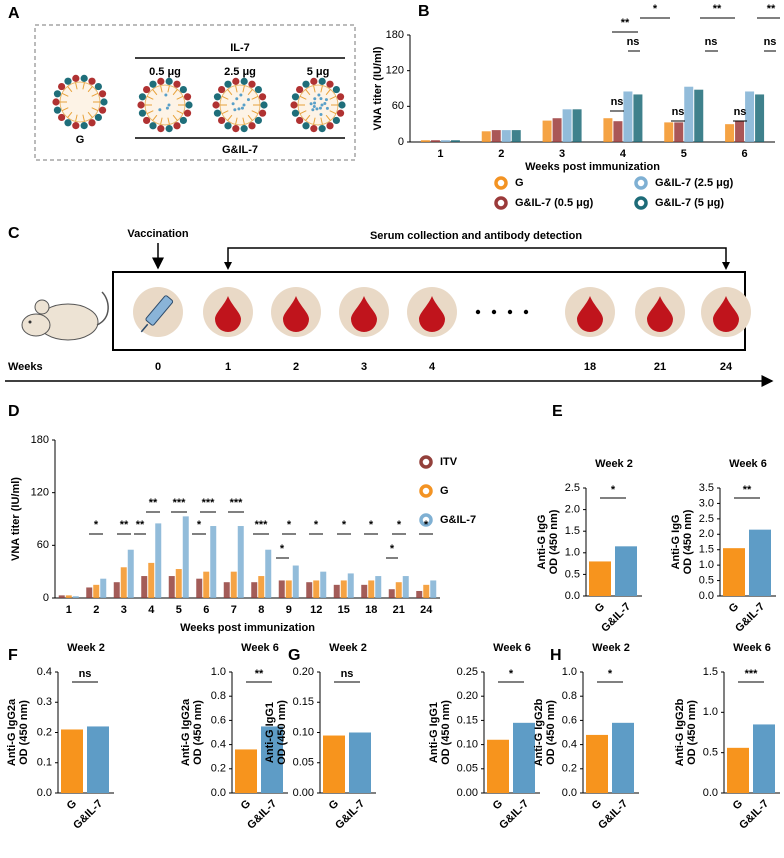 Image resolution: width=784 pixels, height=858 pixels. I want to click on ellipsis-dots, so click(502, 312).